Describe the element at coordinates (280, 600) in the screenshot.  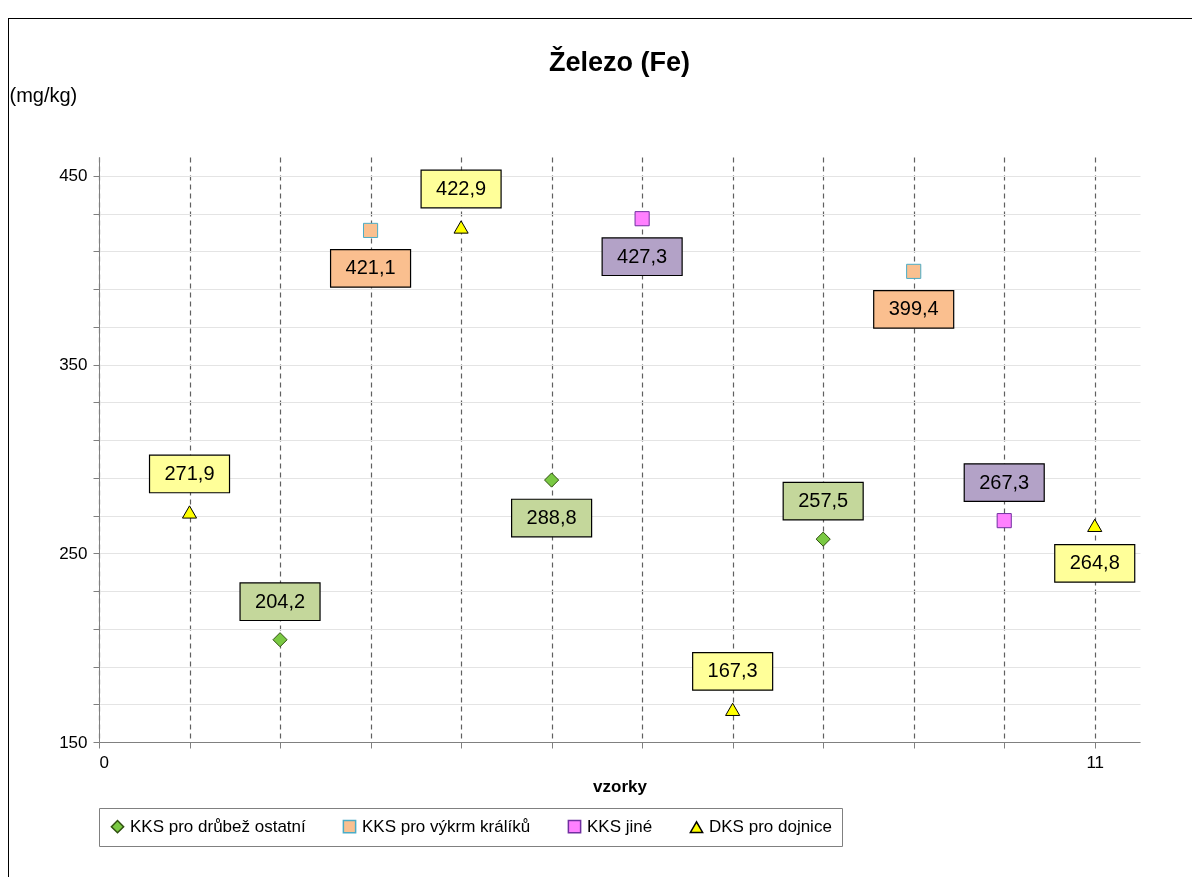
I see `data-label: 204,2` at that location.